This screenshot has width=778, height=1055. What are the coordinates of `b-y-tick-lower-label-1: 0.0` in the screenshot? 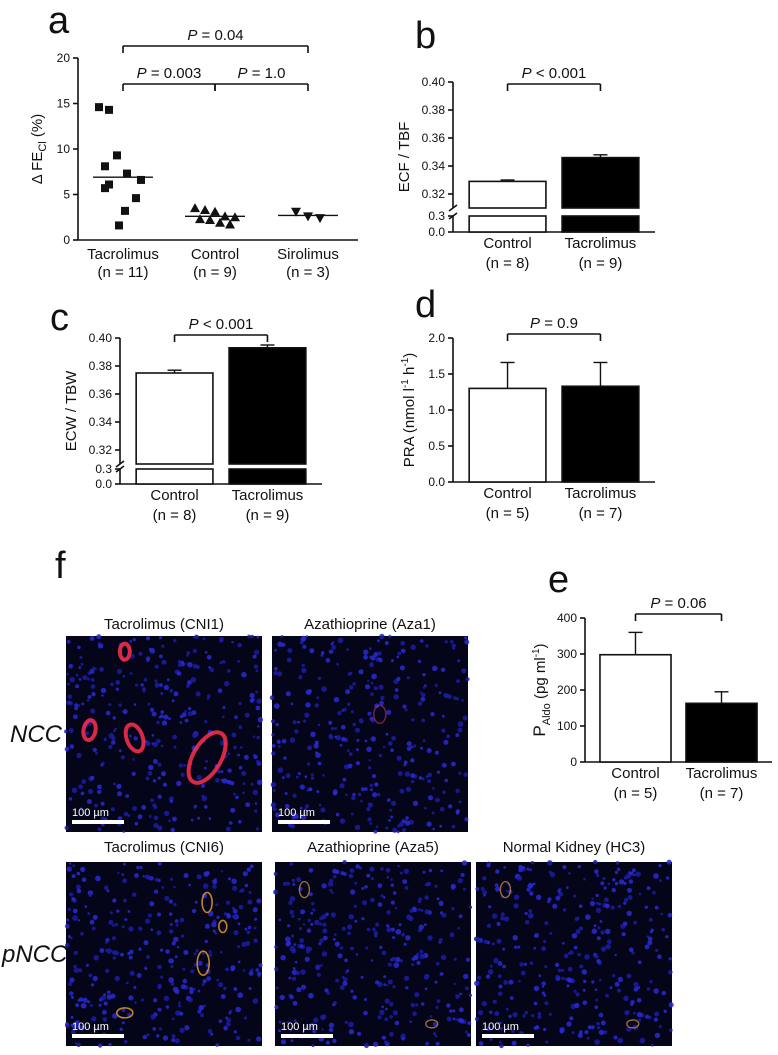 It's located at (436, 232).